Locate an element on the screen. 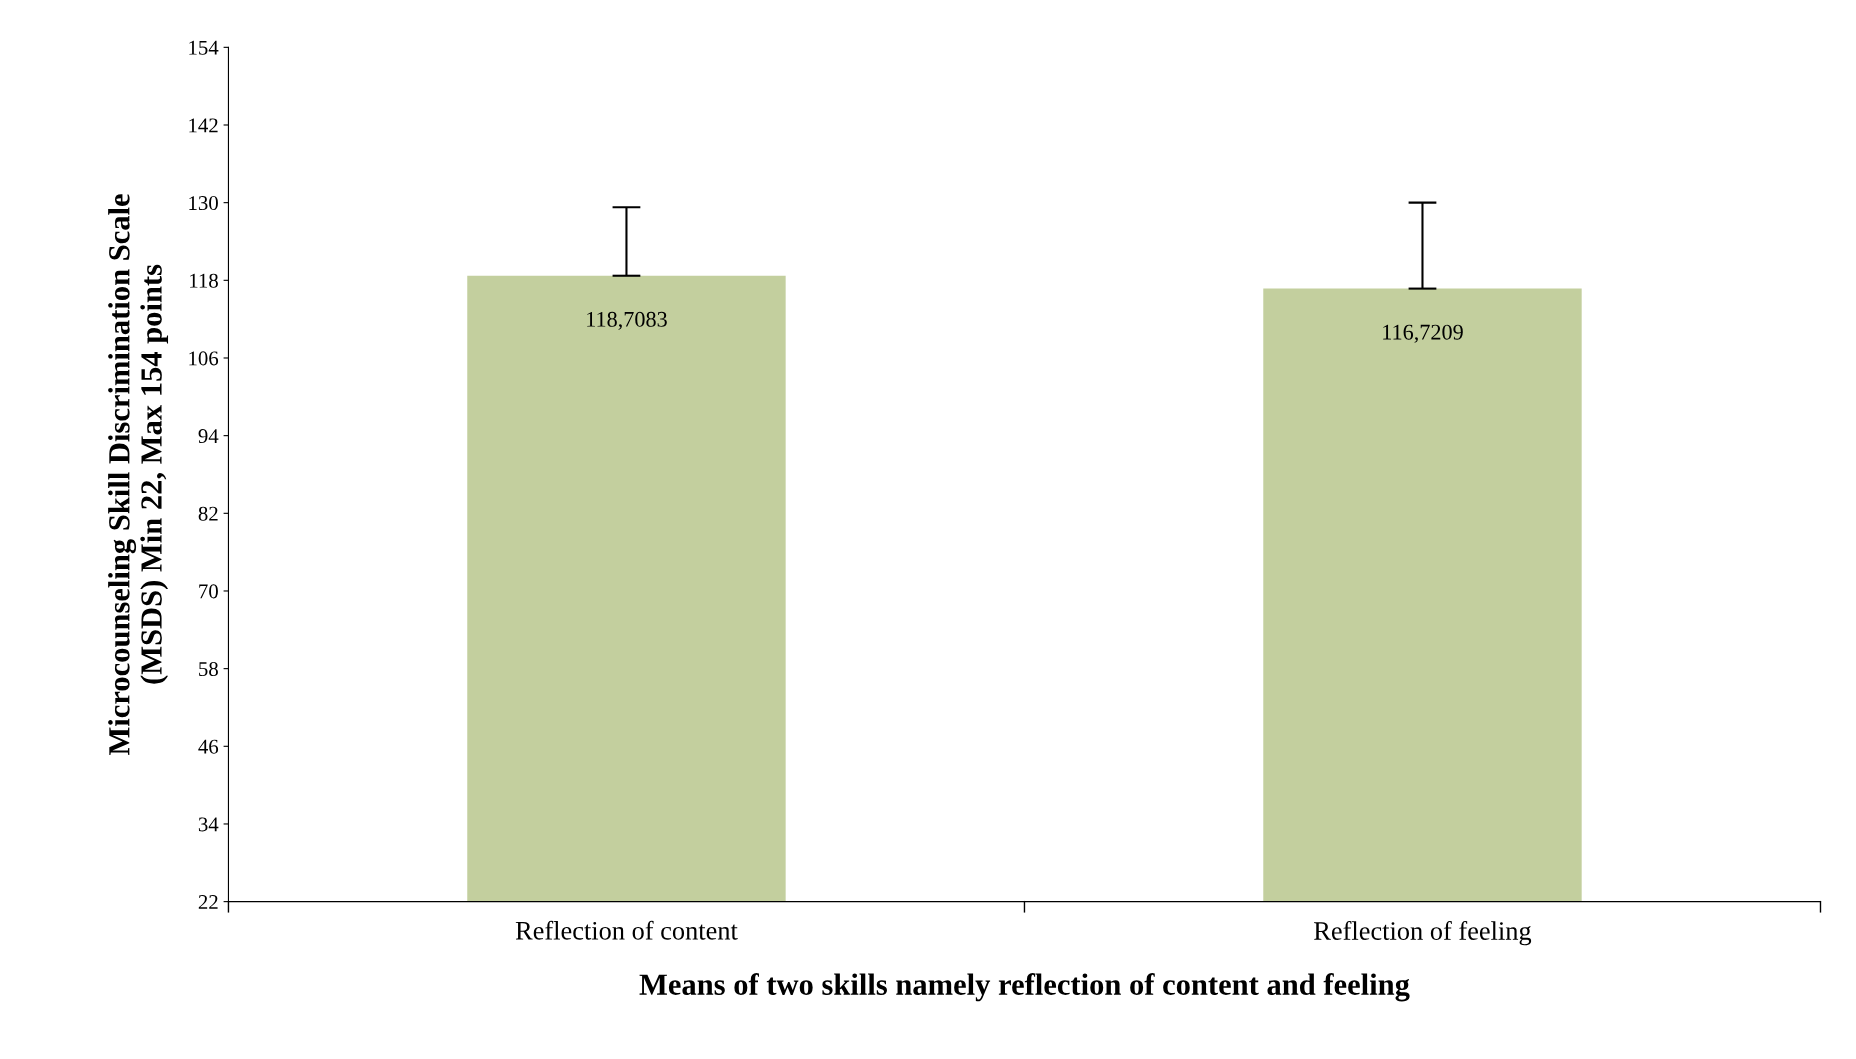 Image resolution: width=1856 pixels, height=1059 pixels. y-tick-label: 46 is located at coordinates (208, 746).